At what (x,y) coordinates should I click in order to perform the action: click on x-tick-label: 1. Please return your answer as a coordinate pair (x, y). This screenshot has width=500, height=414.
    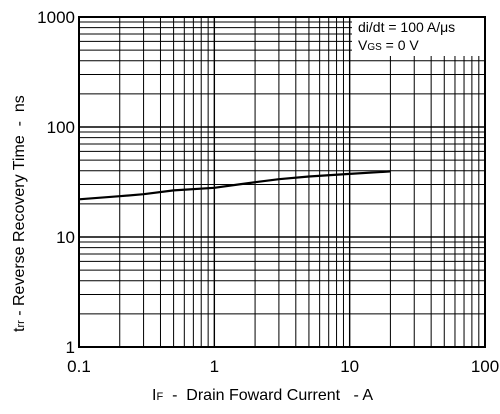
    Looking at the image, I should click on (214, 366).